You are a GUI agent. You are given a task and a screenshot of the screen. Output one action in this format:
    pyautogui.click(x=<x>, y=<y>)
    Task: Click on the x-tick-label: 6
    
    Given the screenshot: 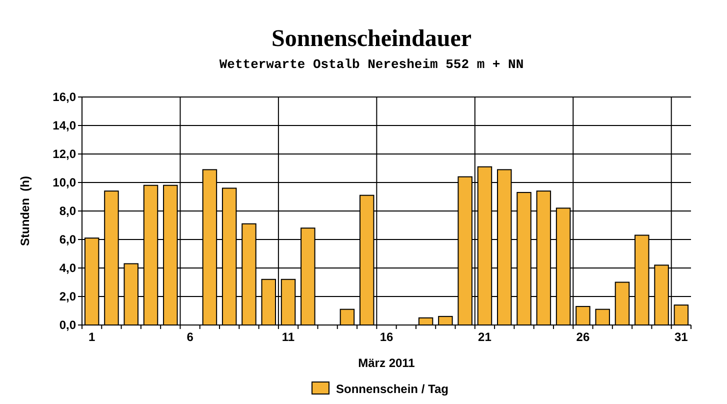 What is the action you would take?
    pyautogui.click(x=190, y=337)
    